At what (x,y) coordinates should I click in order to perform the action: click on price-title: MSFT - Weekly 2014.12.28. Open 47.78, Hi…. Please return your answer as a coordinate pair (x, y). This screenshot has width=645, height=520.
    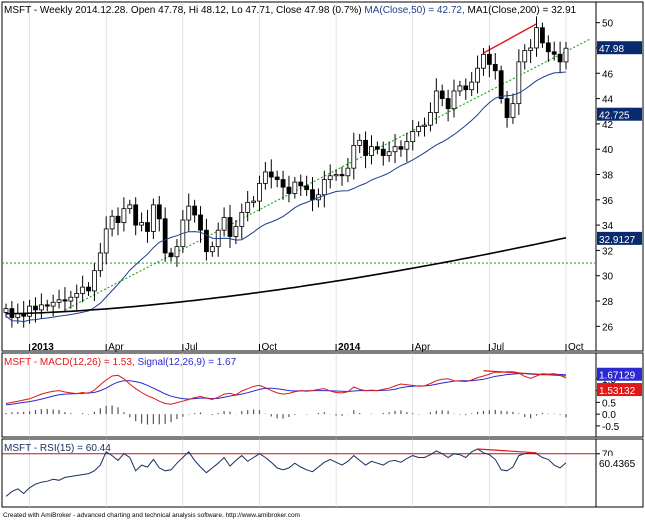
    Looking at the image, I should click on (290, 10).